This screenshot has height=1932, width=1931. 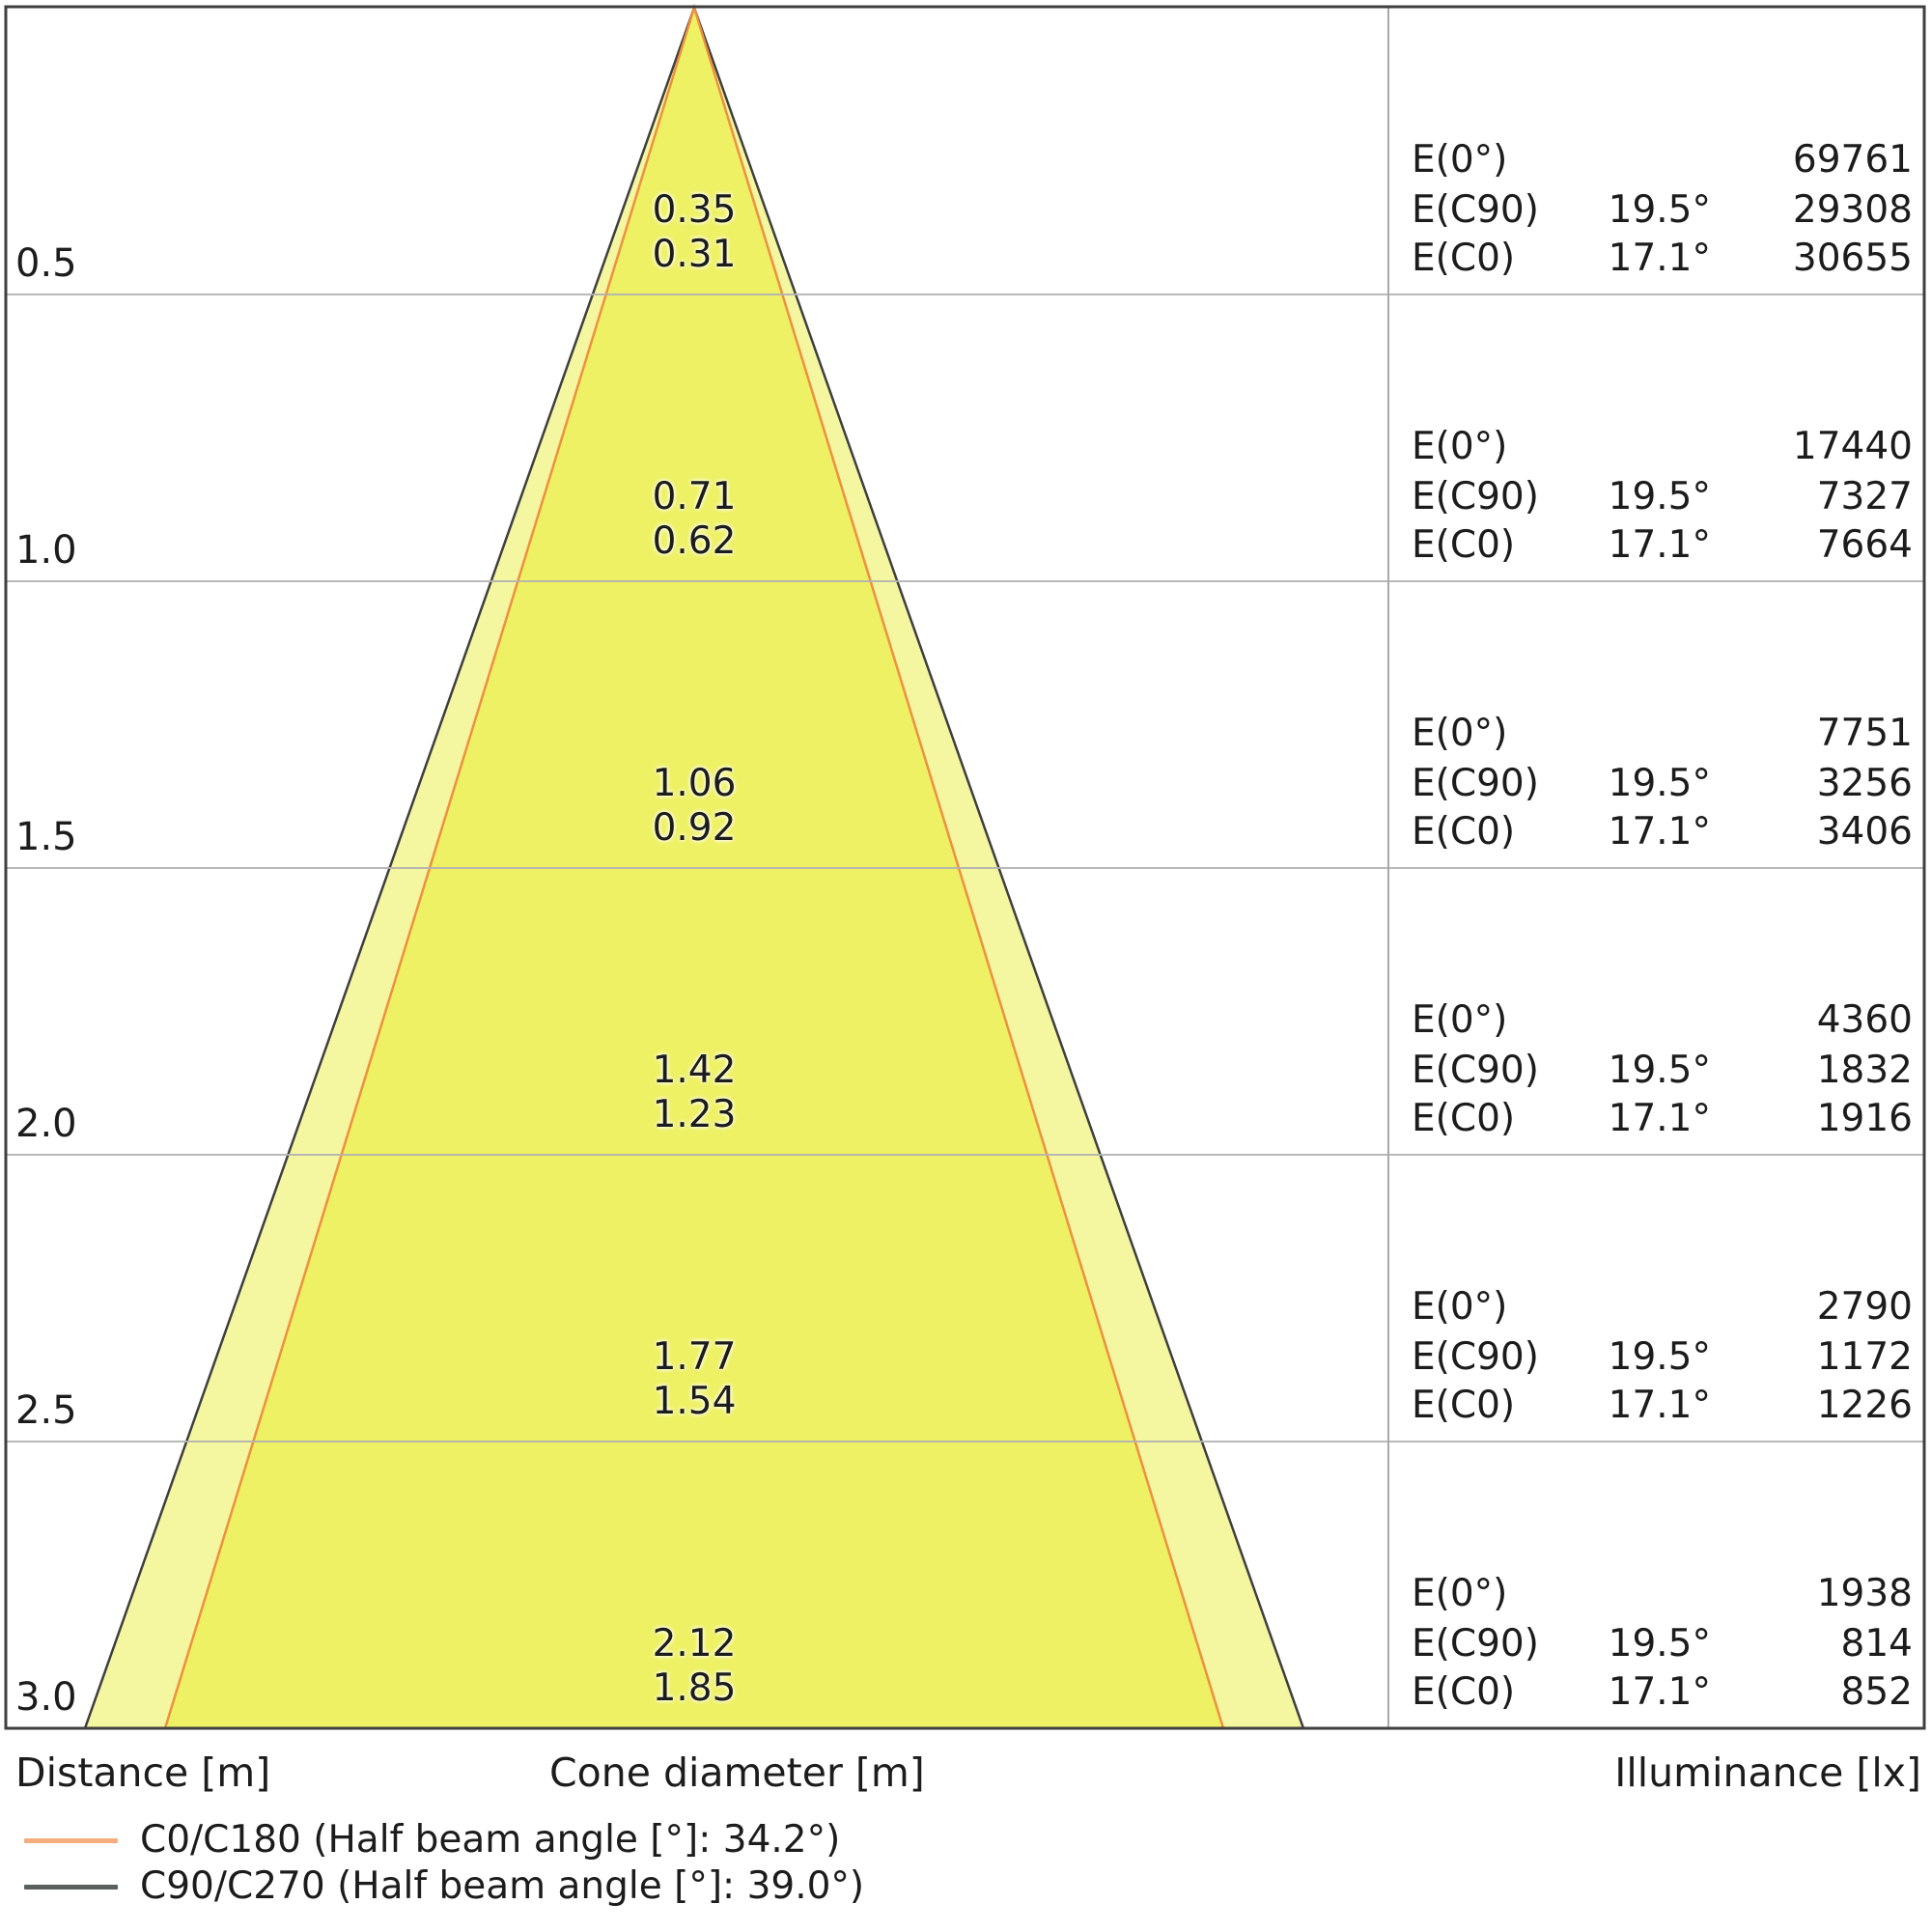 I want to click on cone-diameter-c0-0.5m: 0.31, so click(x=694, y=255).